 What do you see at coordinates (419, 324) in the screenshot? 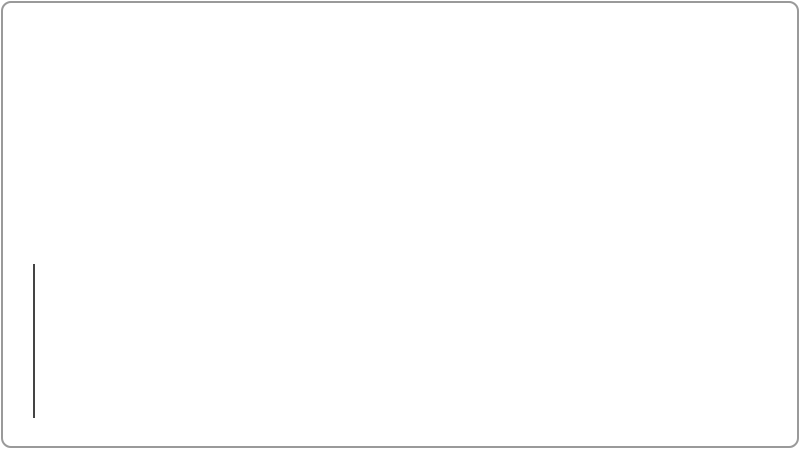
I see `panel-e-violin-ccl13` at bounding box center [419, 324].